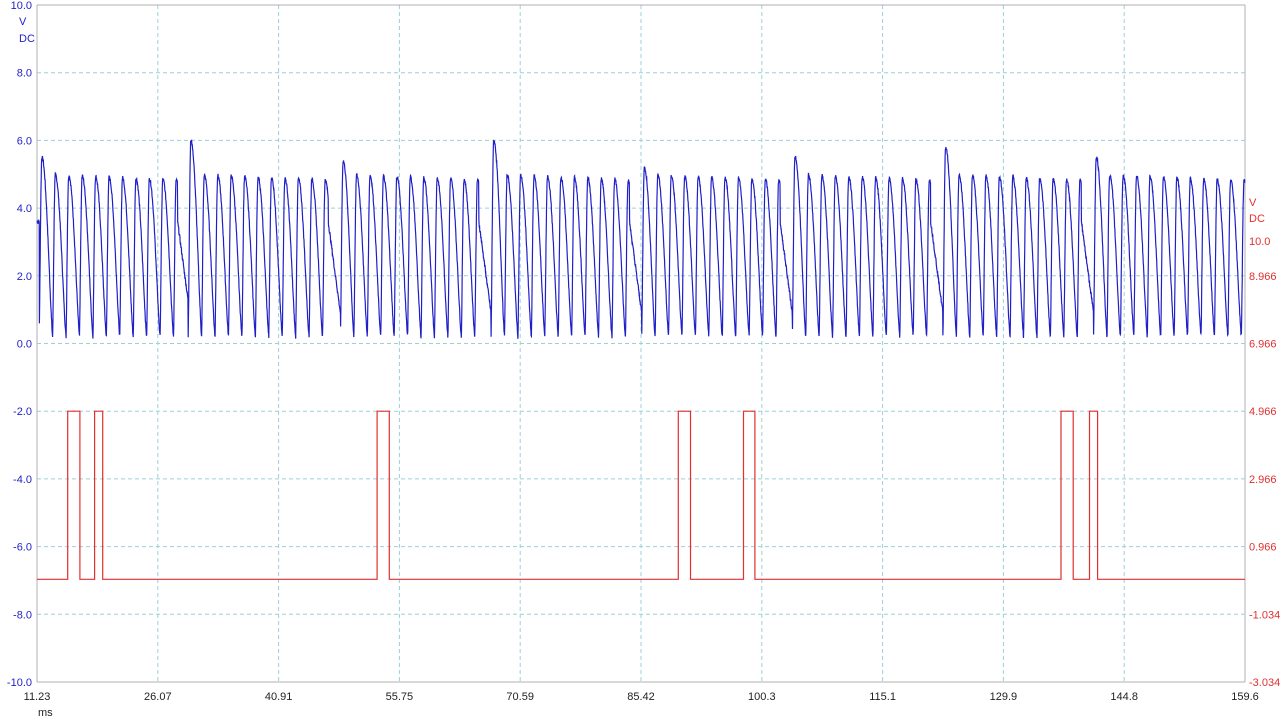 This screenshot has height=720, width=1280. What do you see at coordinates (1259, 242) in the screenshot?
I see `right-tick-label: 10.0` at bounding box center [1259, 242].